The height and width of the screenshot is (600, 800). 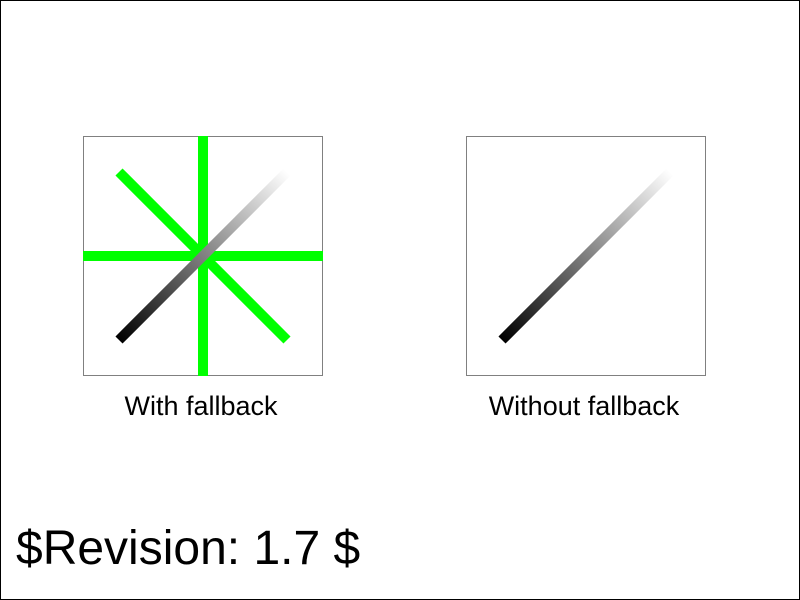 What do you see at coordinates (201, 406) in the screenshot?
I see `fallback-caption: With fallback` at bounding box center [201, 406].